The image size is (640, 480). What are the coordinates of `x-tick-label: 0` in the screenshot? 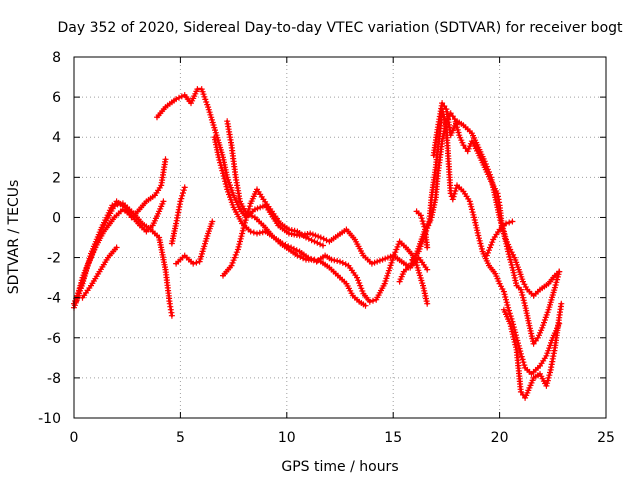 It's located at (74, 438).